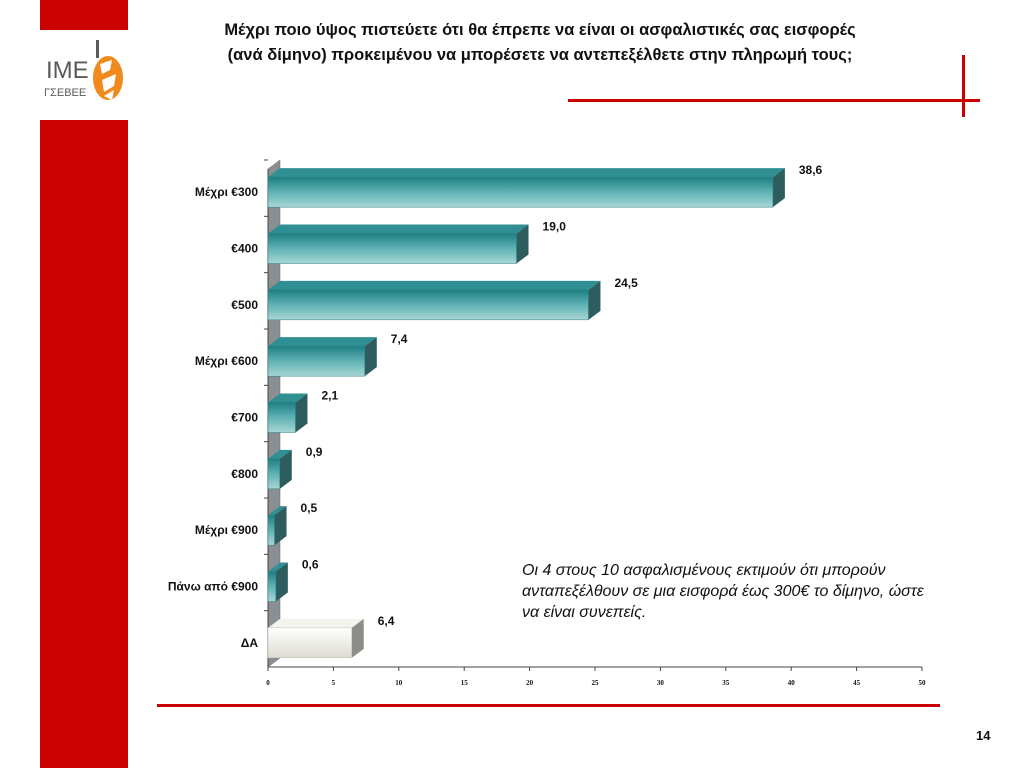 The image size is (1024, 768). Describe the element at coordinates (268, 683) in the screenshot. I see `x-tick-label: 0` at that location.